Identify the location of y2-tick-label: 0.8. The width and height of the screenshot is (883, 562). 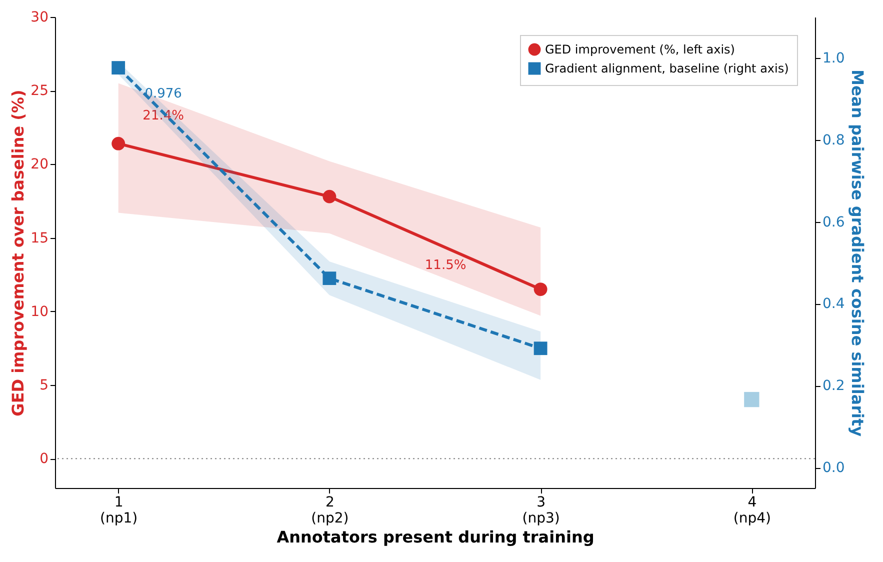
(833, 140).